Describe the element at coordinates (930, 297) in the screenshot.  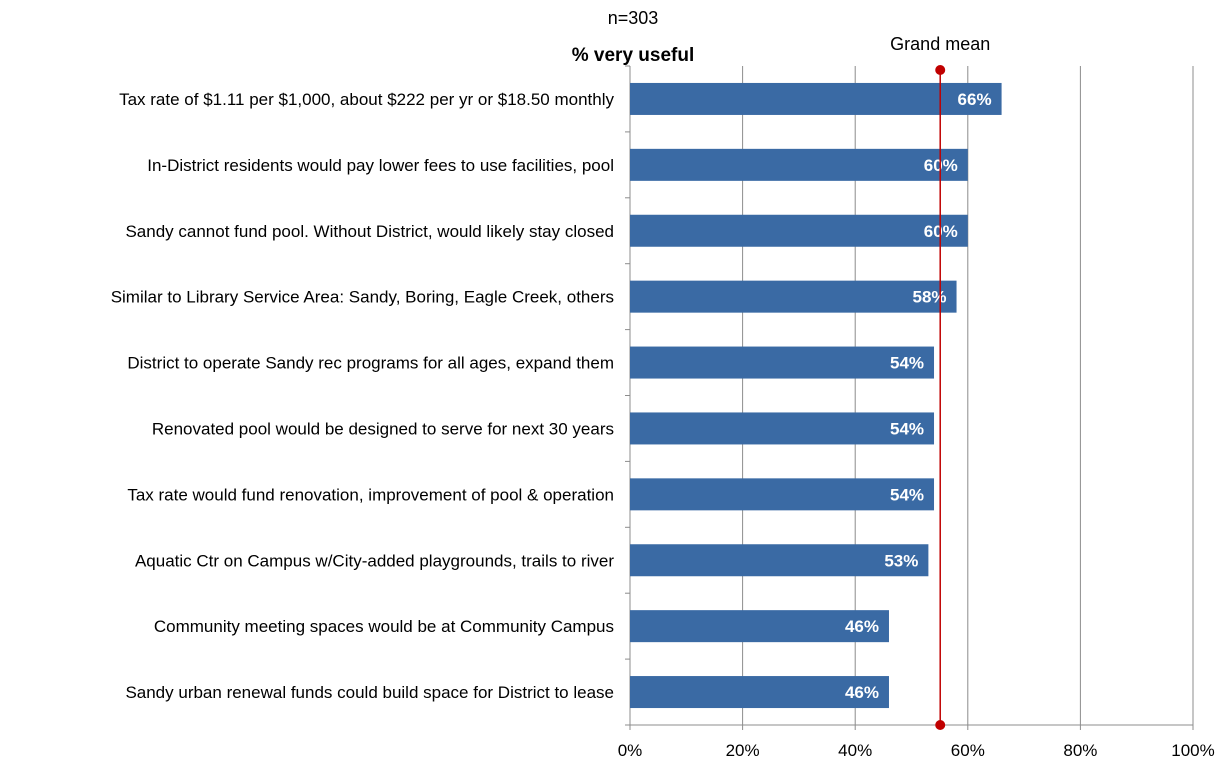
I see `bar-value-label: 58%` at that location.